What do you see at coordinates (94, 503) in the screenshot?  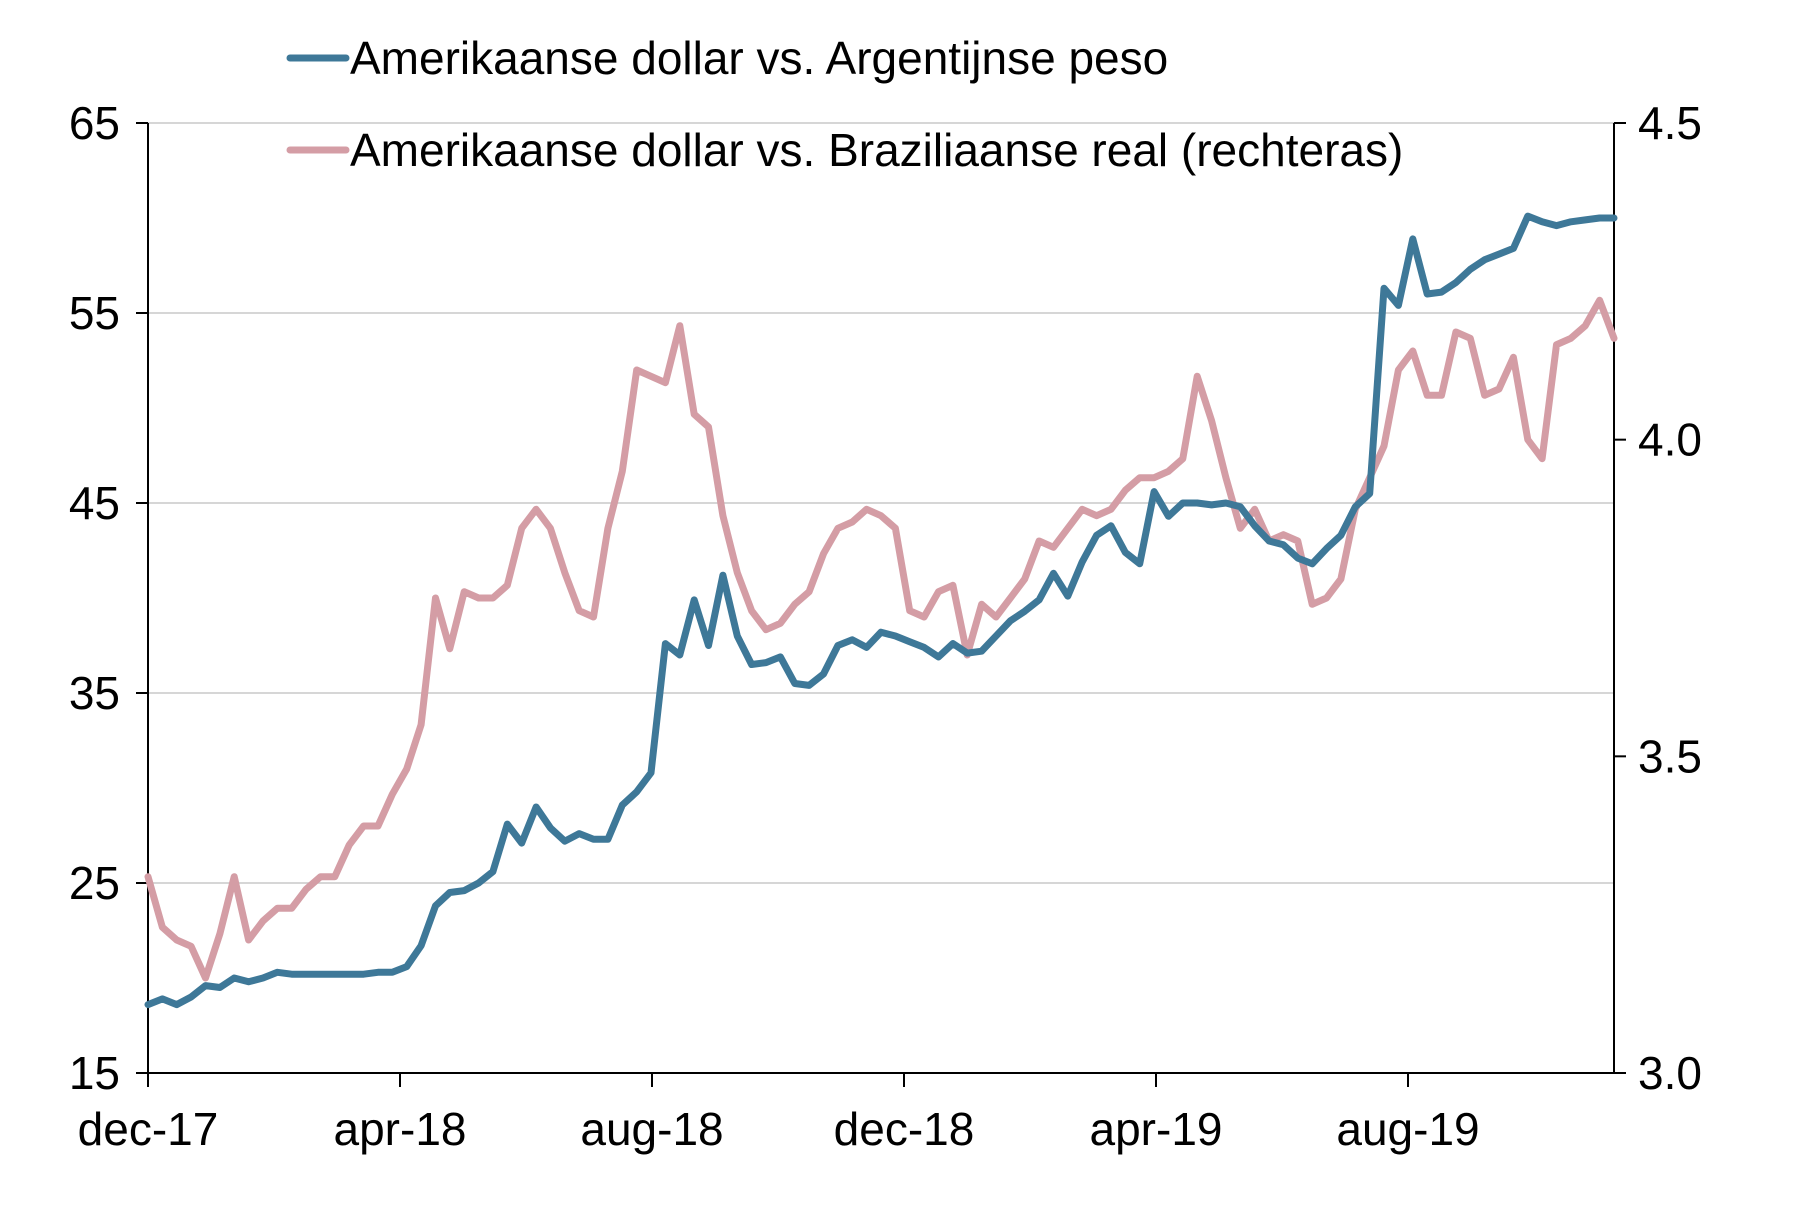 I see `left-tick-label: 45` at bounding box center [94, 503].